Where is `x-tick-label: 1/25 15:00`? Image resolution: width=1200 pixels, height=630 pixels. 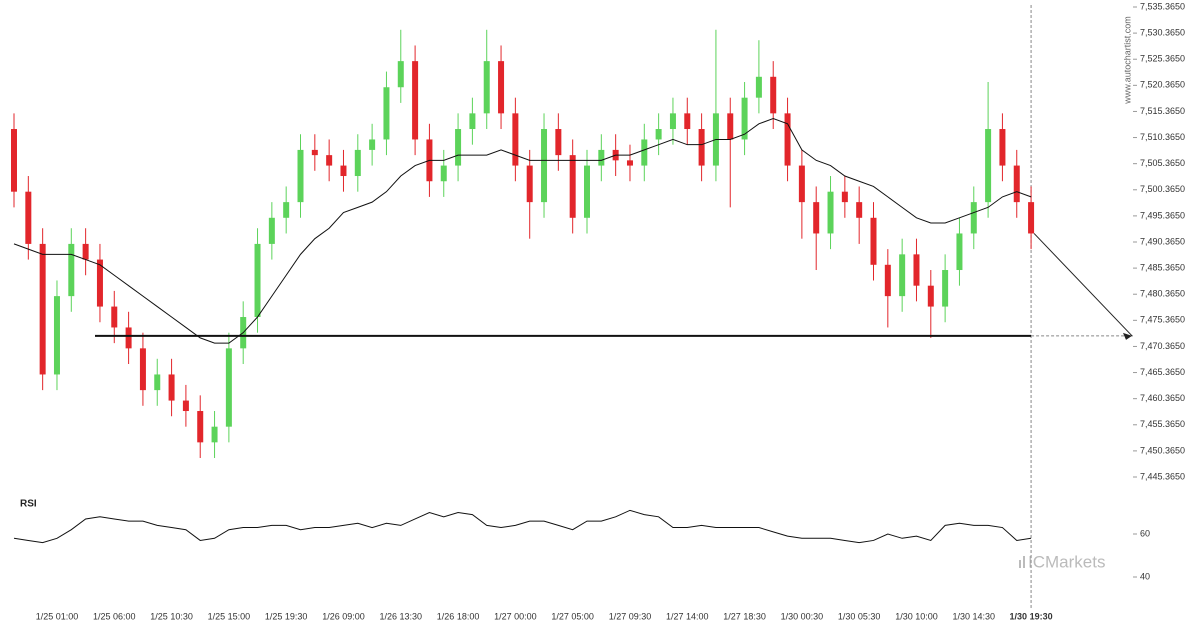 x-tick-label: 1/25 15:00 is located at coordinates (229, 616).